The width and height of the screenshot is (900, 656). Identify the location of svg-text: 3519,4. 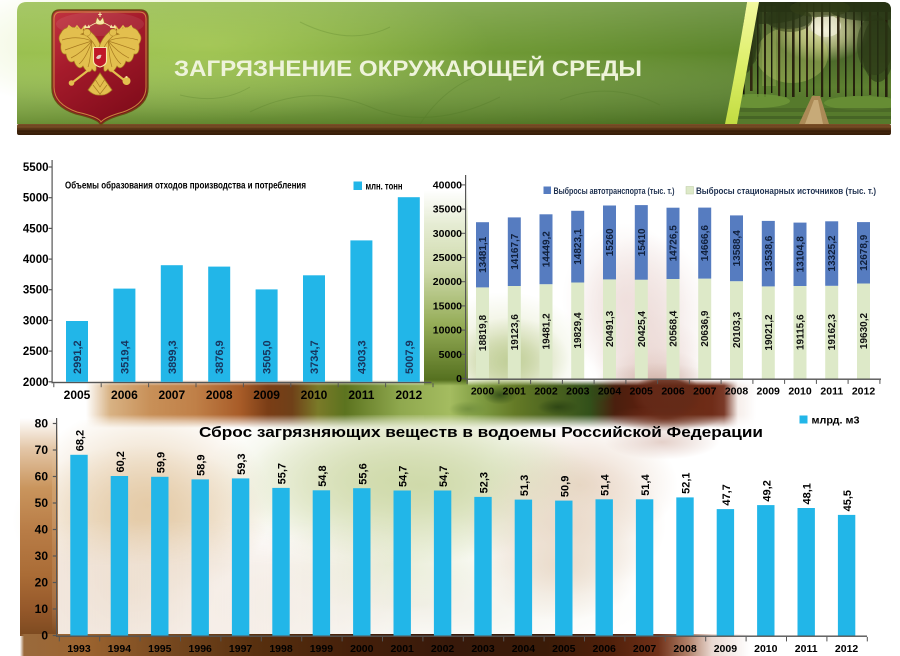
(125, 356).